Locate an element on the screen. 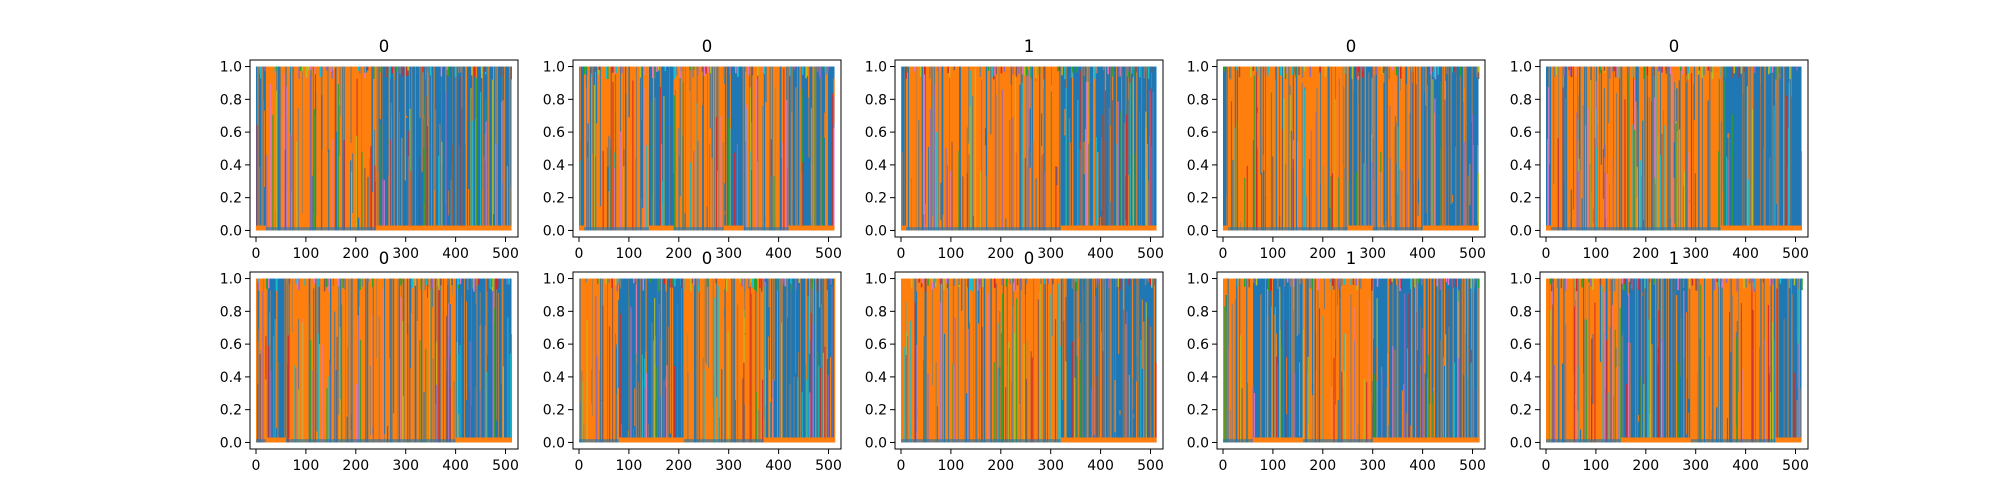 The width and height of the screenshot is (2000, 500). y-tick-label: 1.0 is located at coordinates (231, 68).